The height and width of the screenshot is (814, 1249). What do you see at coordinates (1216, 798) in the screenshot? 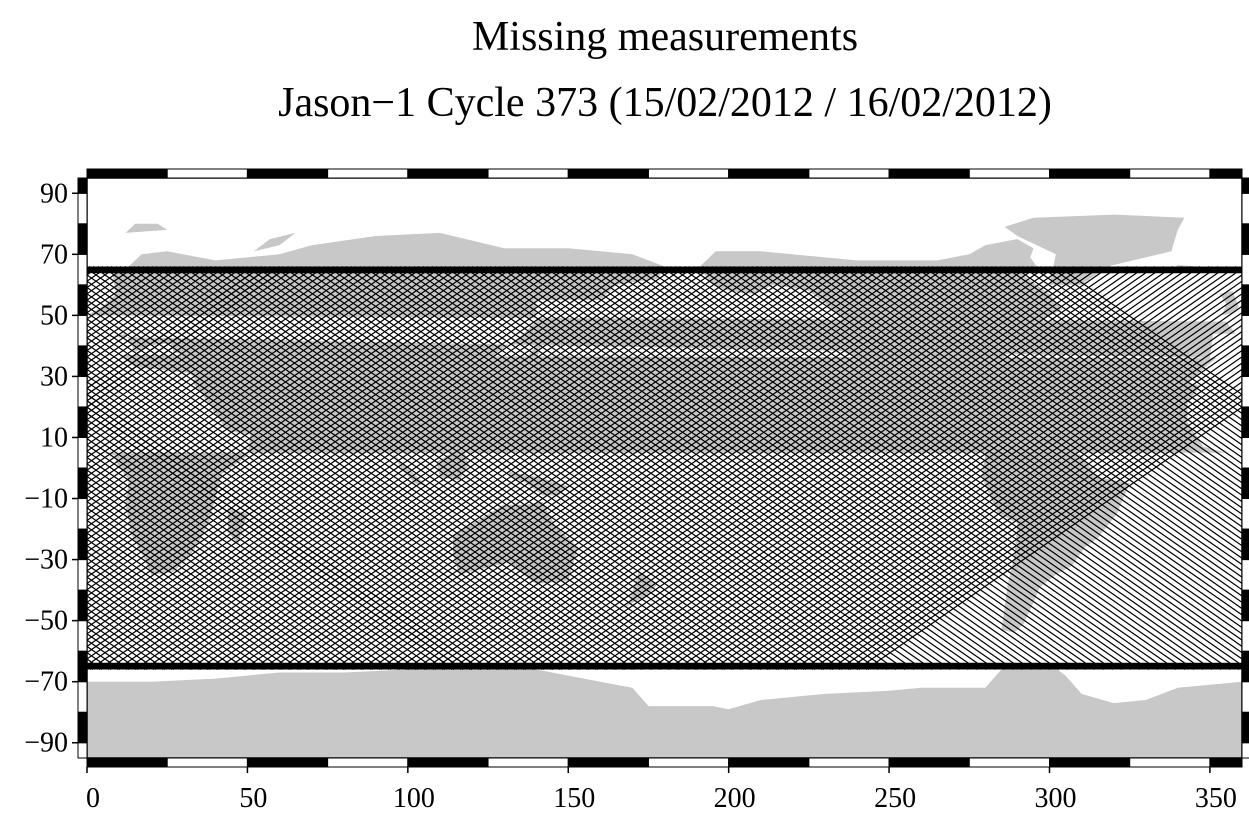
I see `x-tick-label: 350` at bounding box center [1216, 798].